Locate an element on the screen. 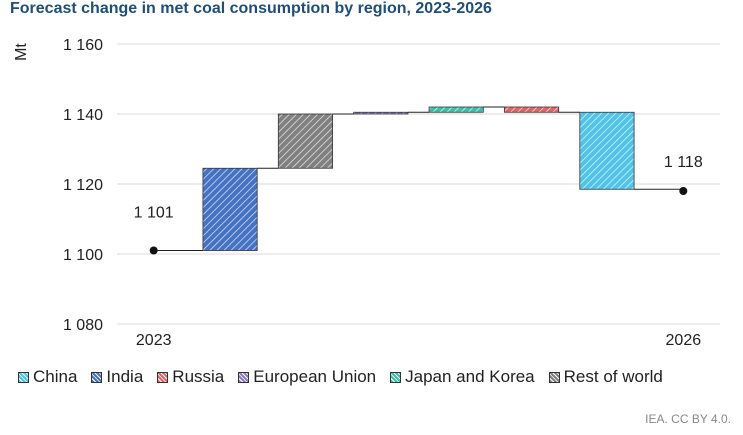  legend-item-china: China is located at coordinates (47, 377).